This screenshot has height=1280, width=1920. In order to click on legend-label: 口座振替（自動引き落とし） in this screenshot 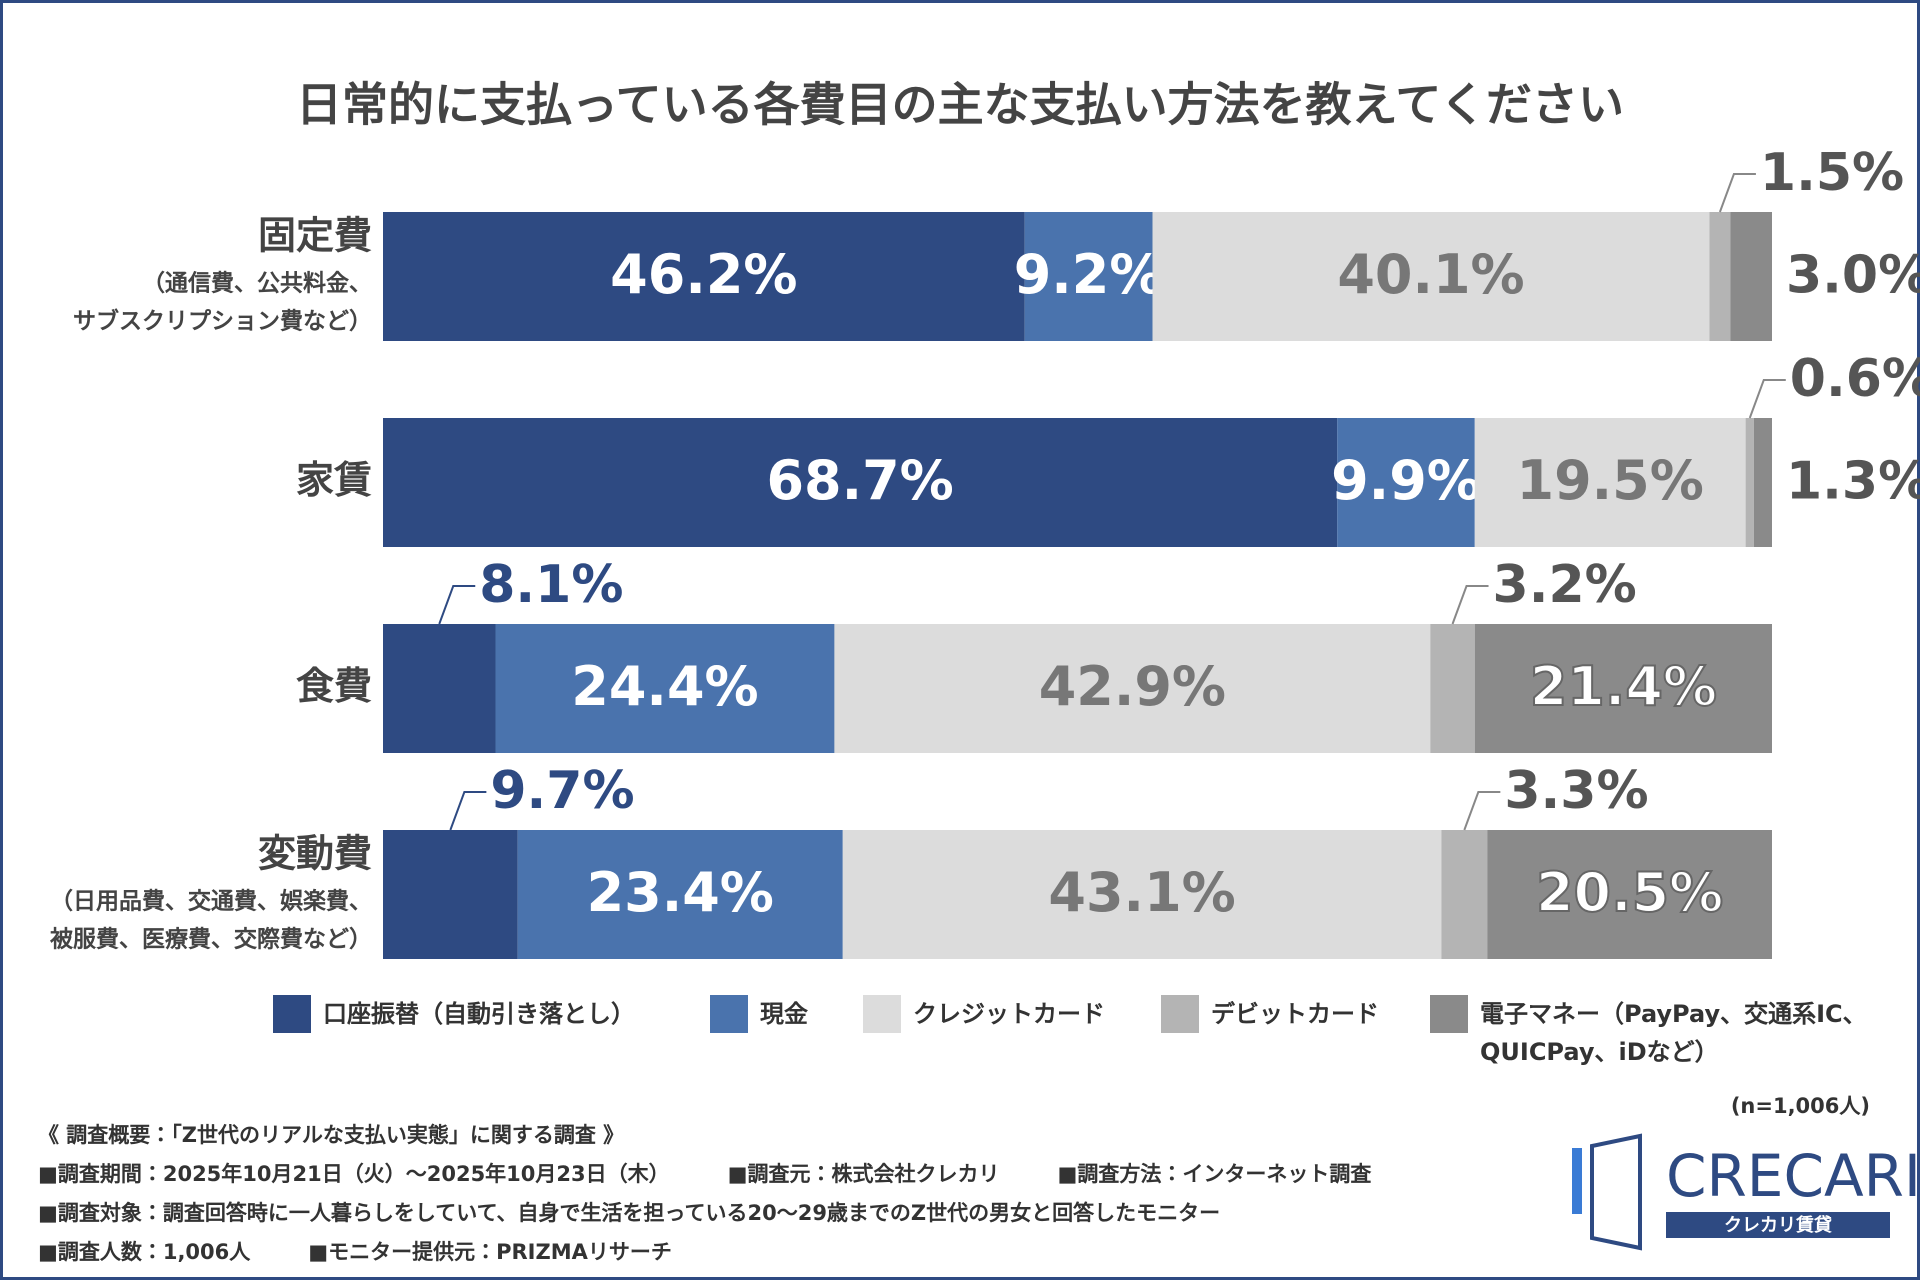, I will do `click(479, 1014)`.